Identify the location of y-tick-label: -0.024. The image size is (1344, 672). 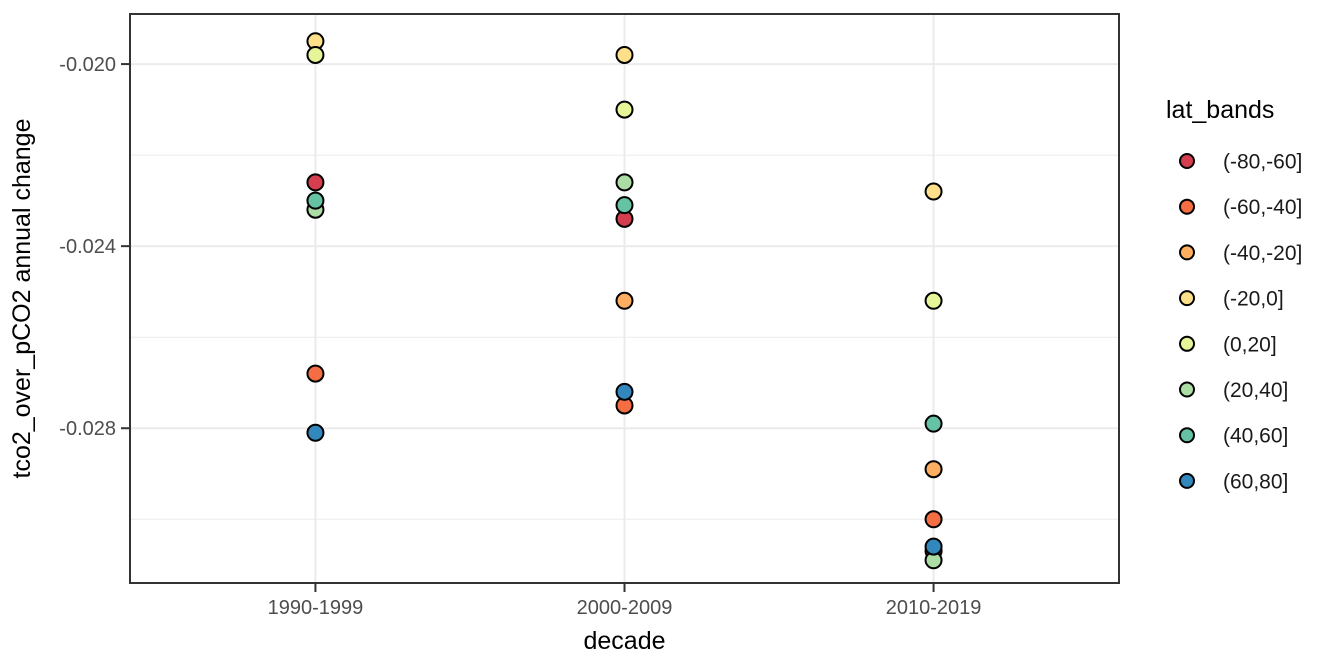
(87, 247).